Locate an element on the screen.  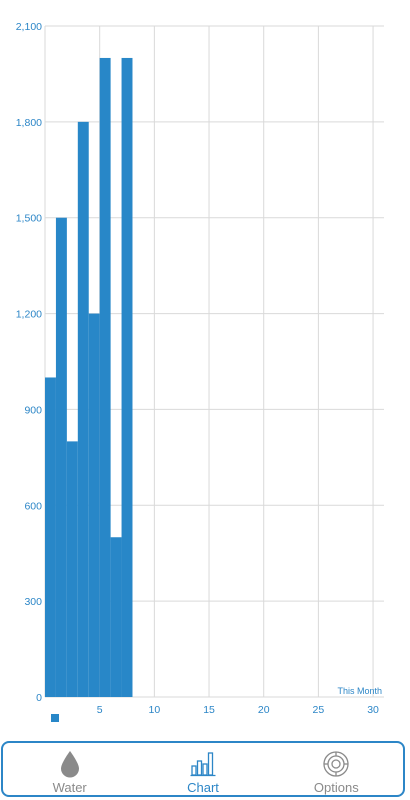
nav-chart-label: Chart is located at coordinates (203, 787).